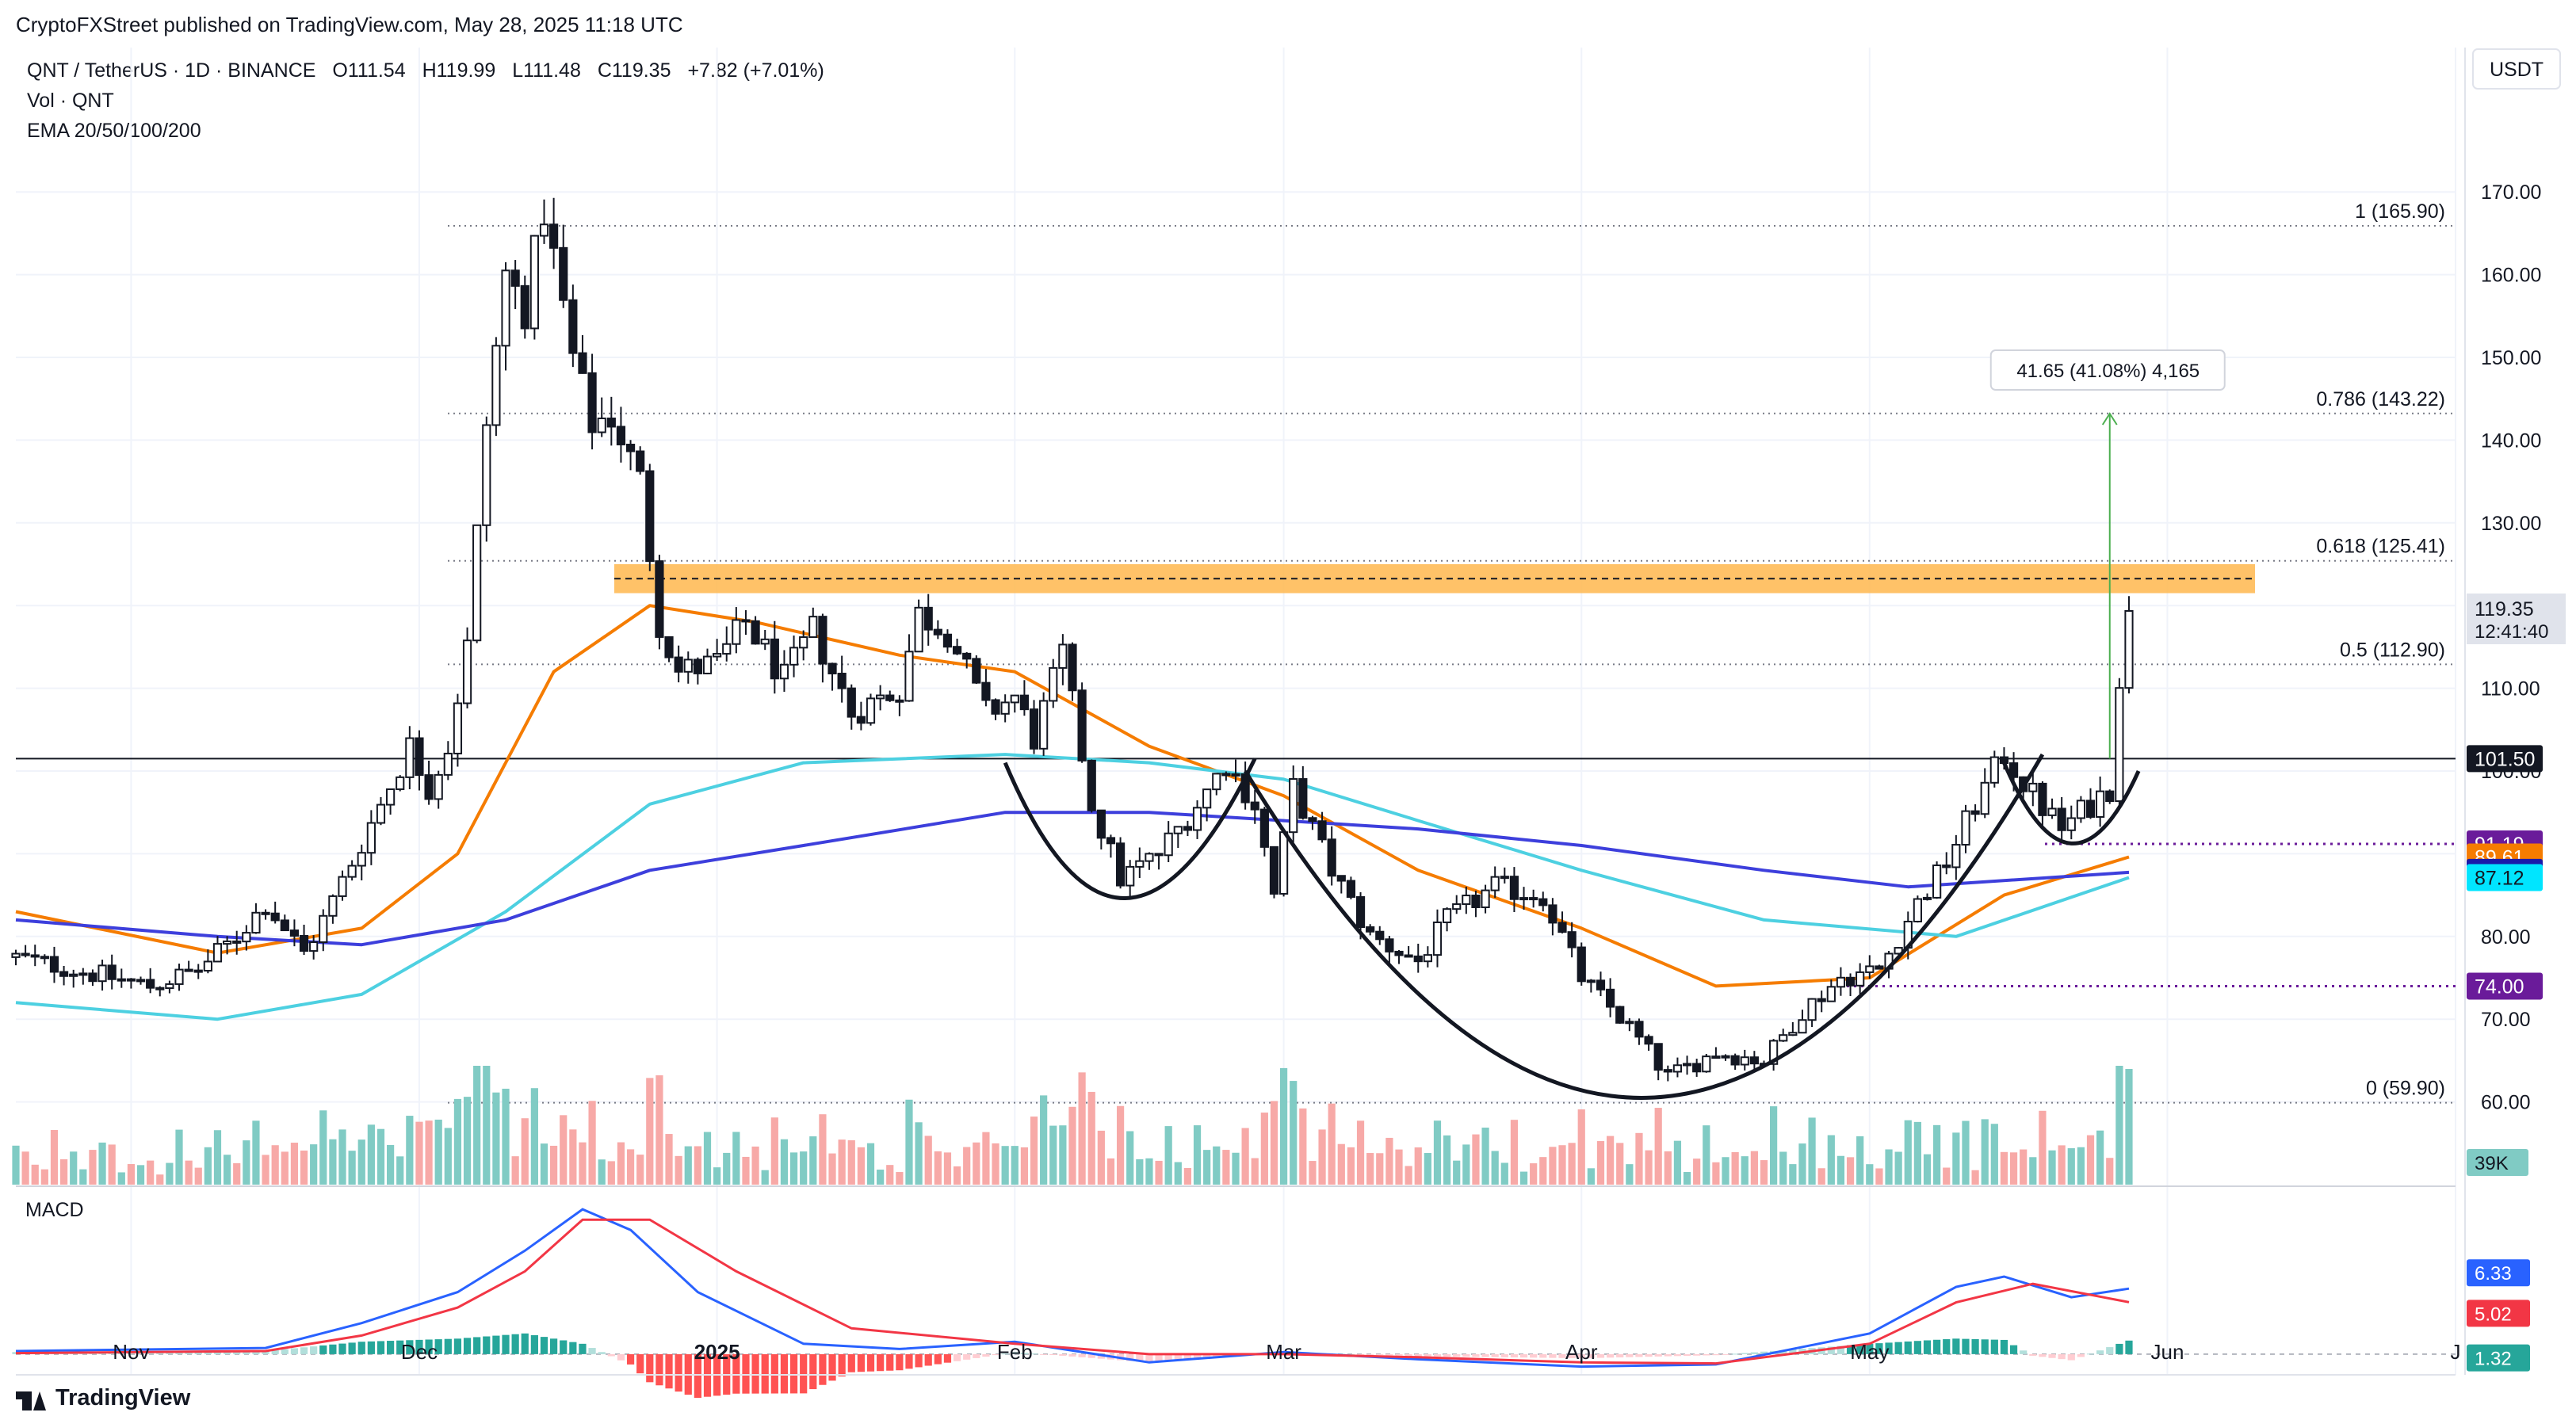  Describe the element at coordinates (114, 131) in the screenshot. I see `ema-indicator-label: EMA 20/50/100/200` at that location.